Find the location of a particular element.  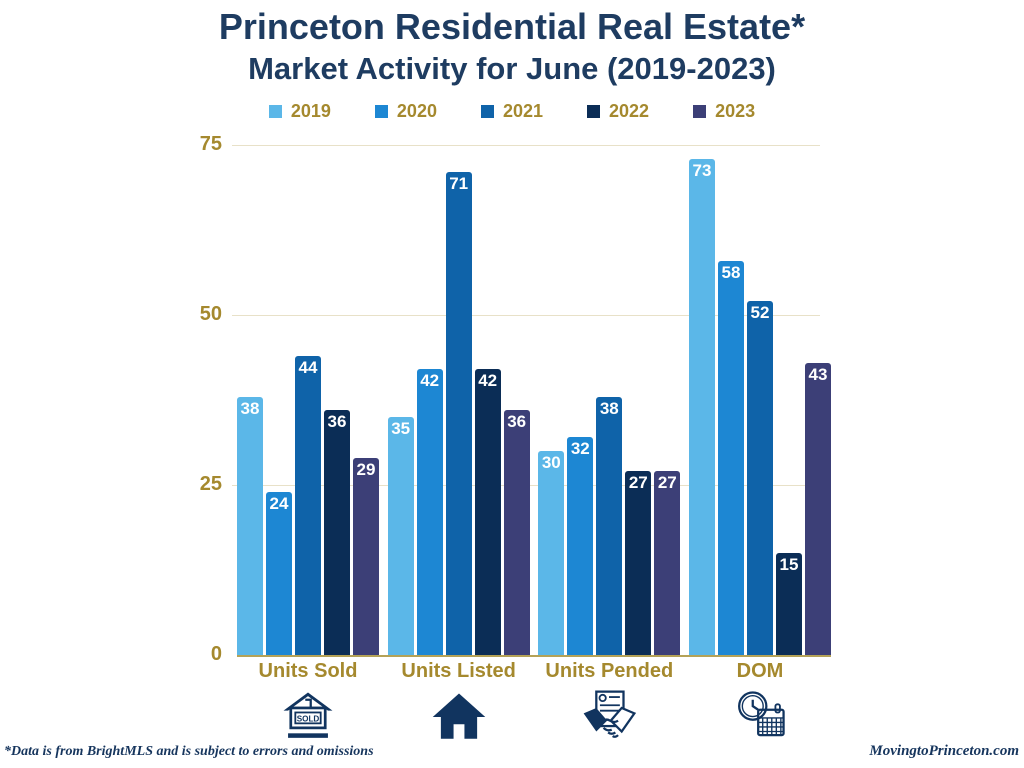

bar-2021-units-listed: 71 is located at coordinates (458, 413).